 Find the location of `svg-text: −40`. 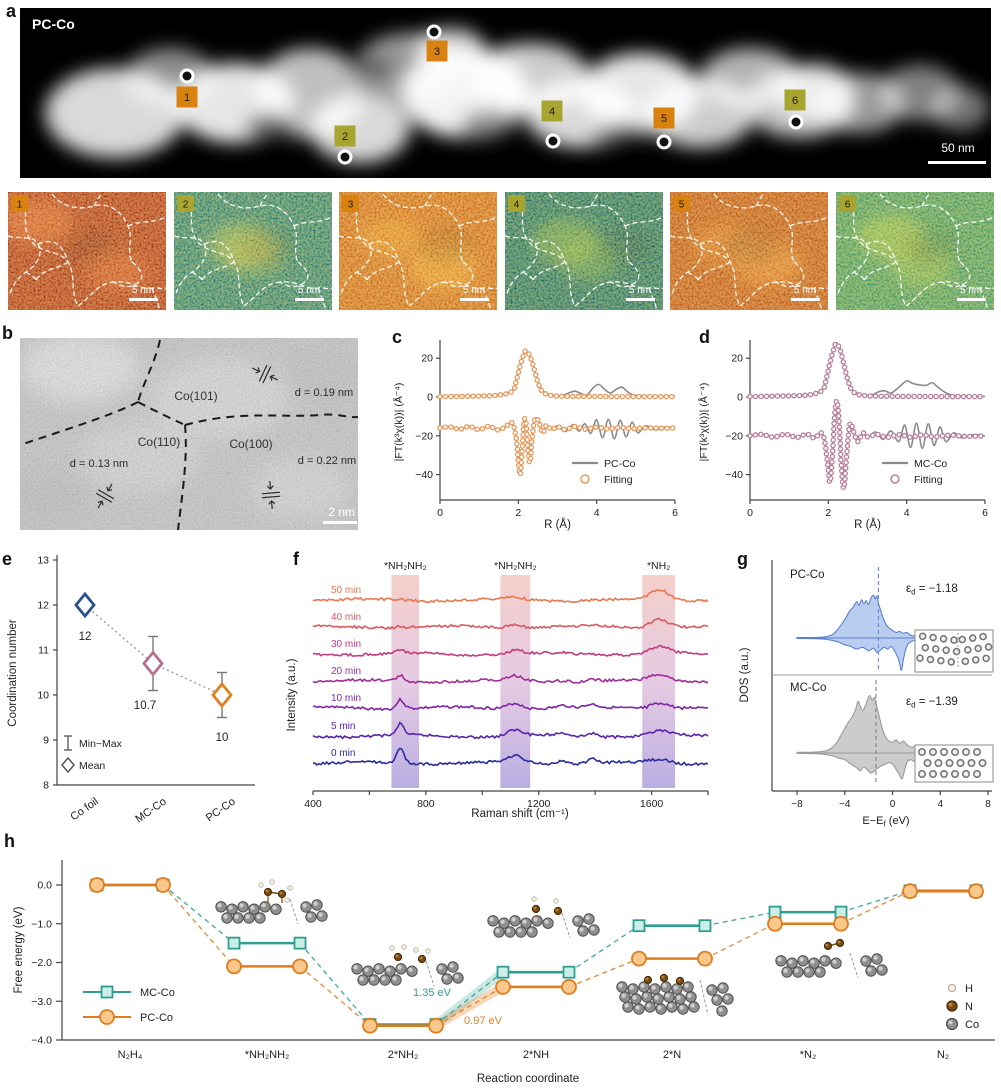

svg-text: −40 is located at coordinates (424, 475).